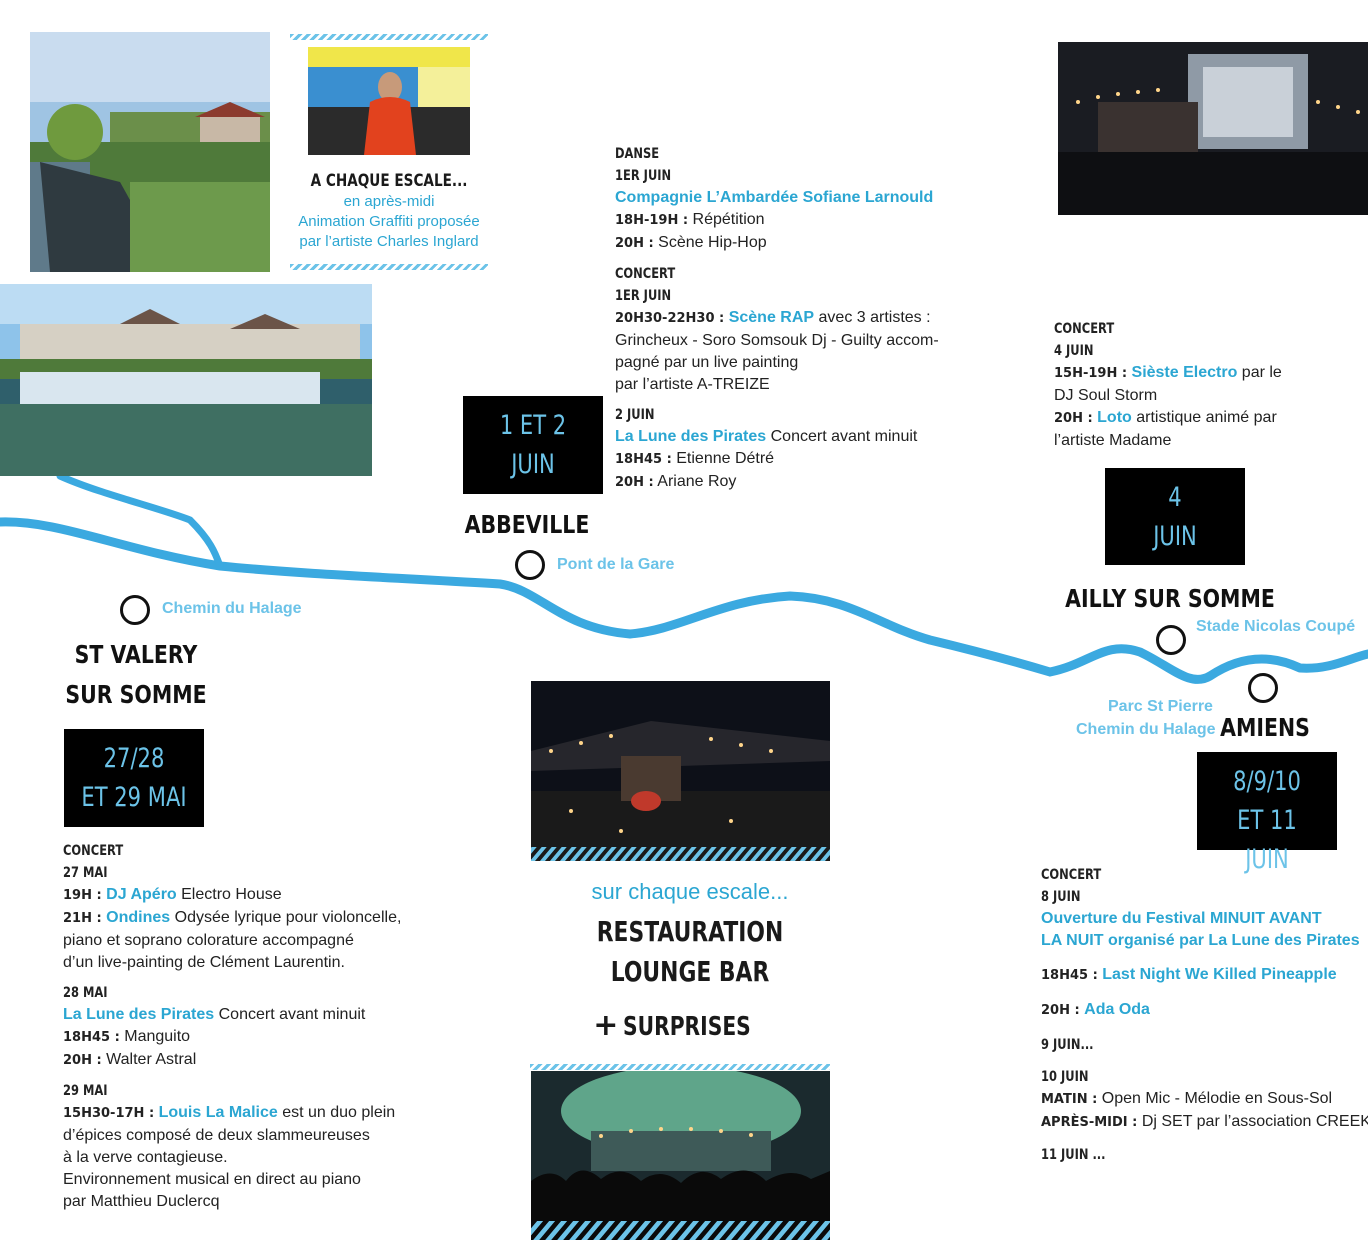 The height and width of the screenshot is (1240, 1368). I want to click on ami-t3: MATIN :, so click(1069, 1099).